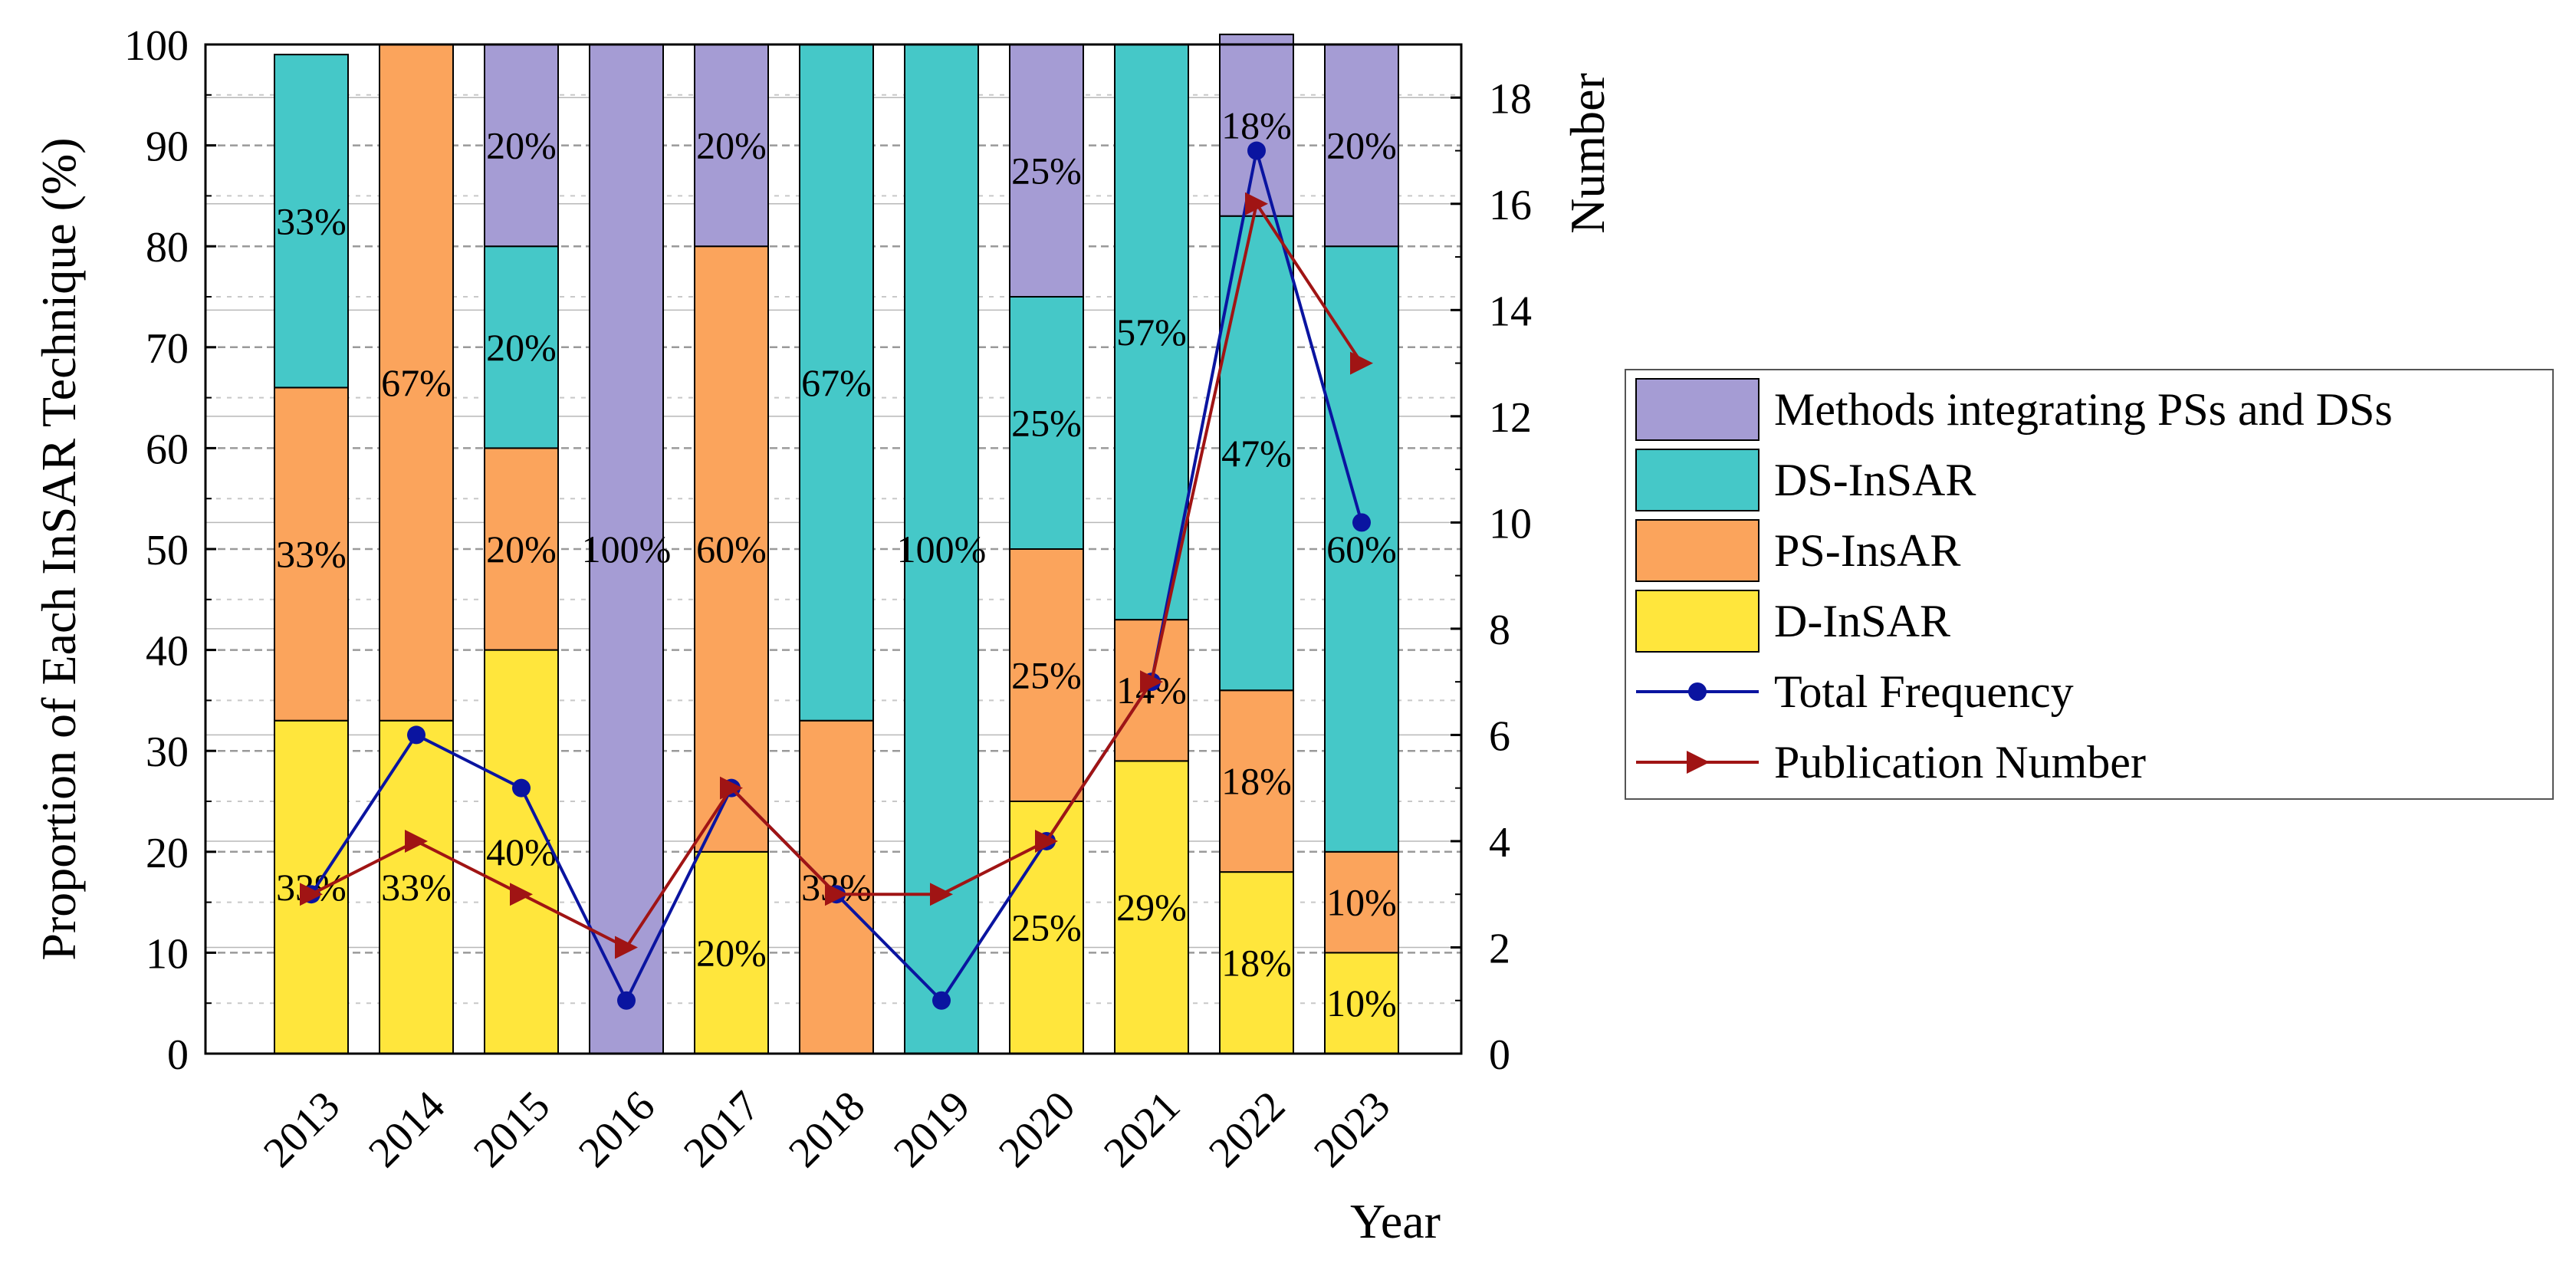  I want to click on legend-marker-publication-number, so click(1698, 762).